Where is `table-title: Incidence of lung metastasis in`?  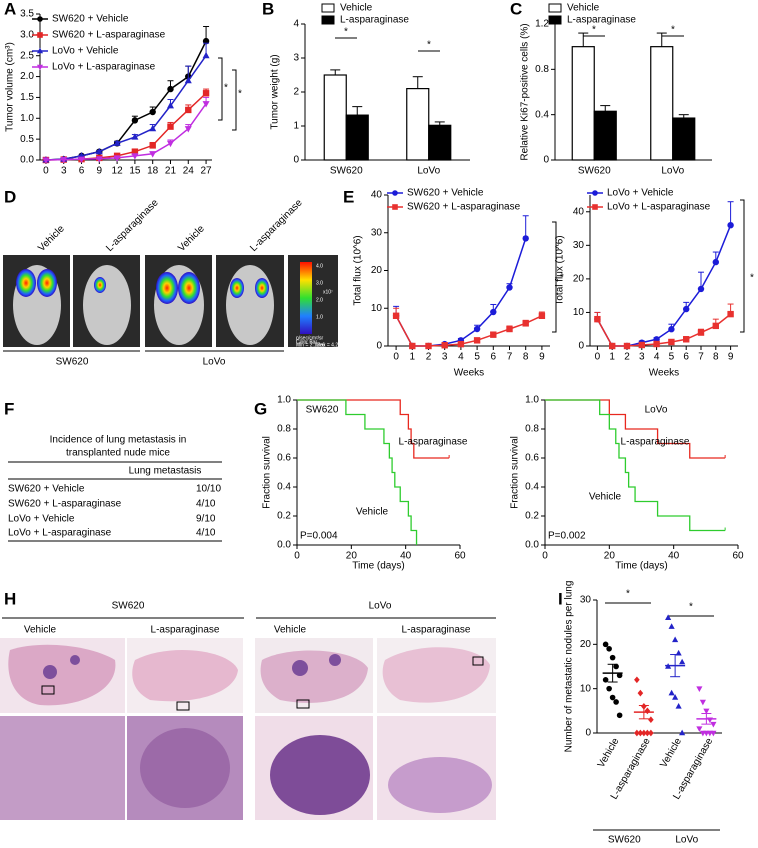 table-title: Incidence of lung metastasis in is located at coordinates (118, 440).